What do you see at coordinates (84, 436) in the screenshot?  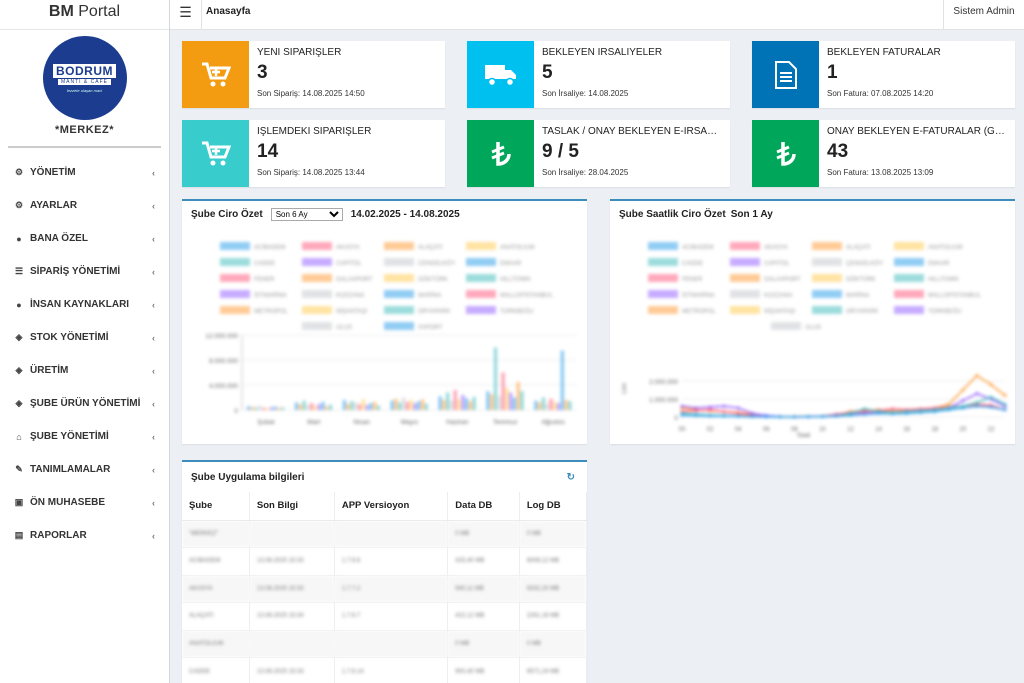 I see `sidebar-item: ⌂ ŞUBE YÖNETİMİ ‹` at bounding box center [84, 436].